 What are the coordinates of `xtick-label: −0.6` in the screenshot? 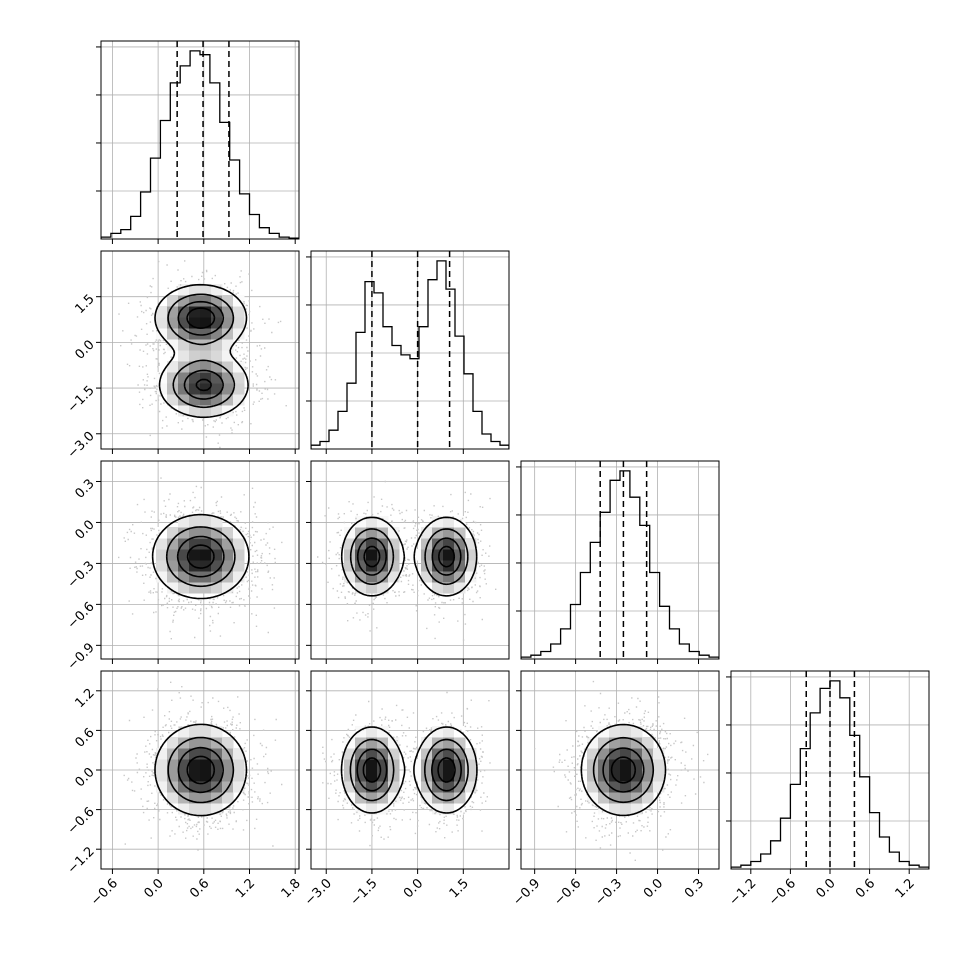 It's located at (104, 892).